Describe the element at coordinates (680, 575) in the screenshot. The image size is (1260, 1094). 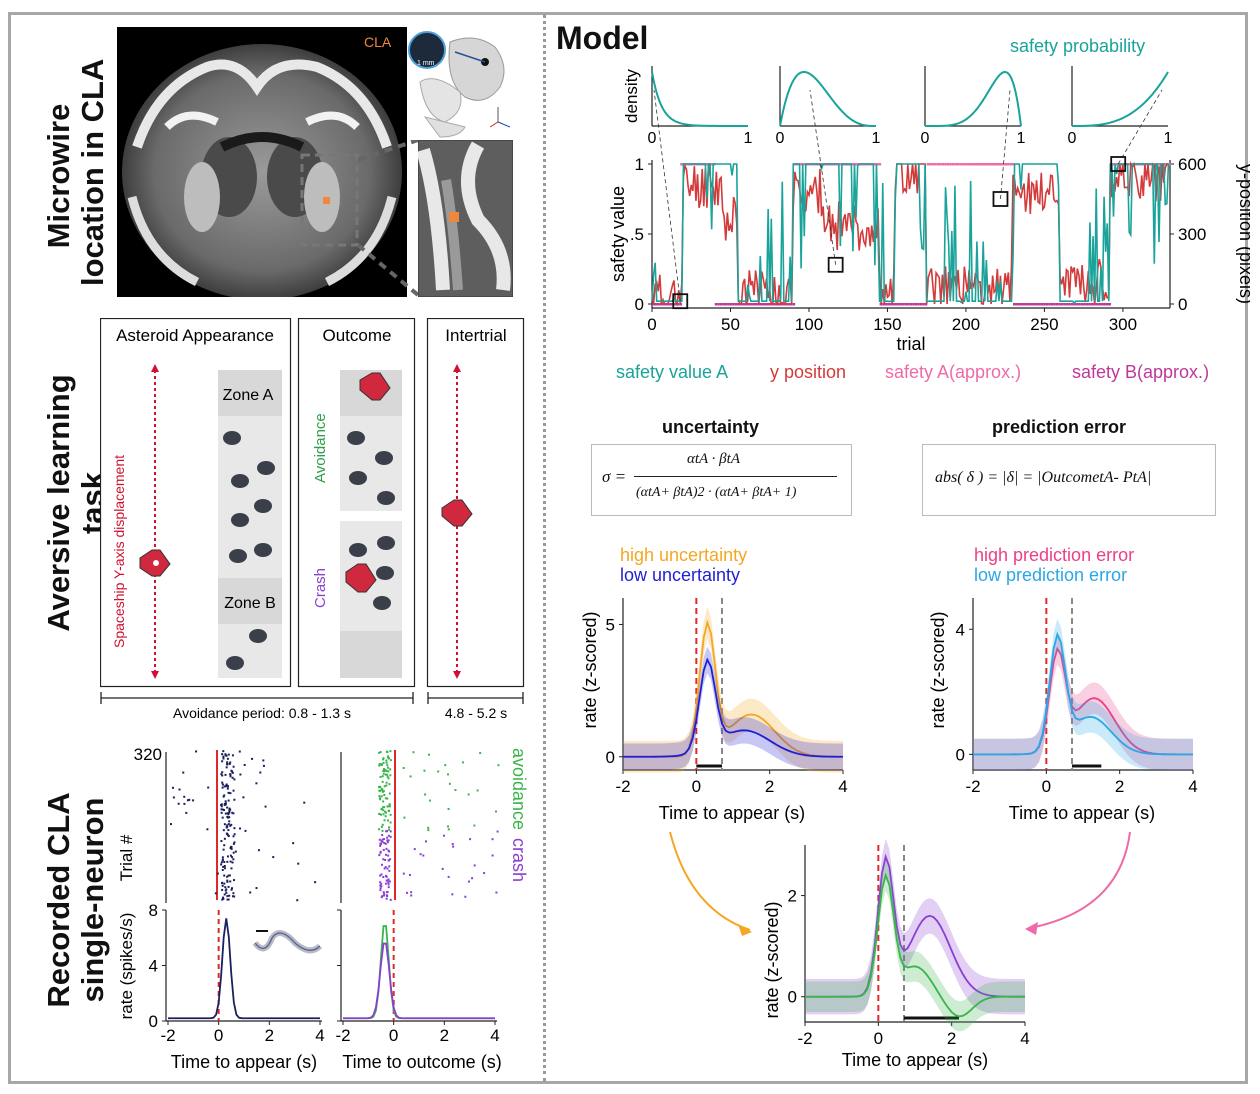
I see `unc-legend-low: low uncertainty` at that location.